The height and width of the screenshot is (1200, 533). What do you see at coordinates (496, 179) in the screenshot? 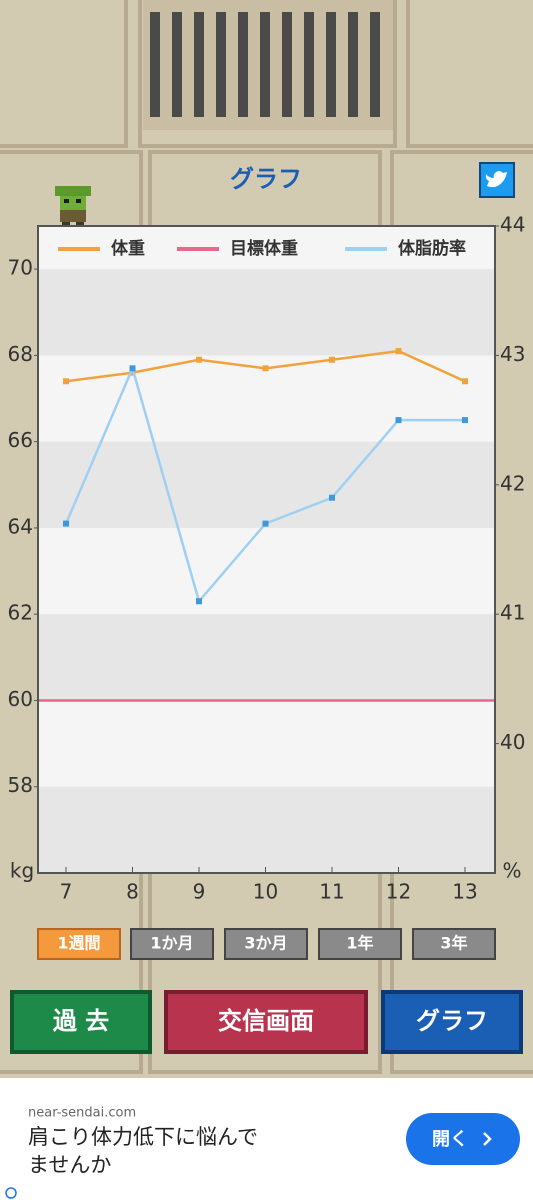
I see `twitter-icon` at bounding box center [496, 179].